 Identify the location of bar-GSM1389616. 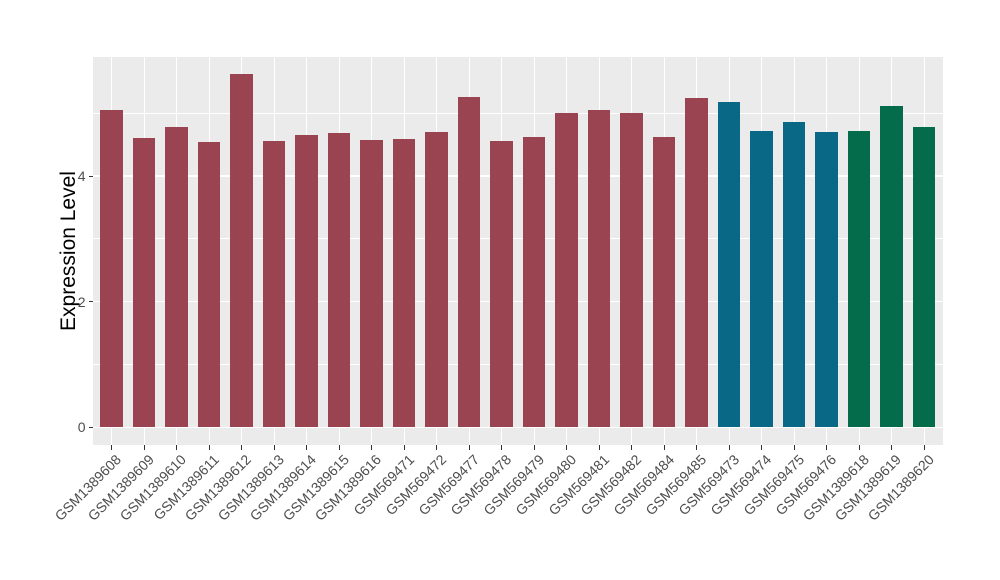
(371, 284).